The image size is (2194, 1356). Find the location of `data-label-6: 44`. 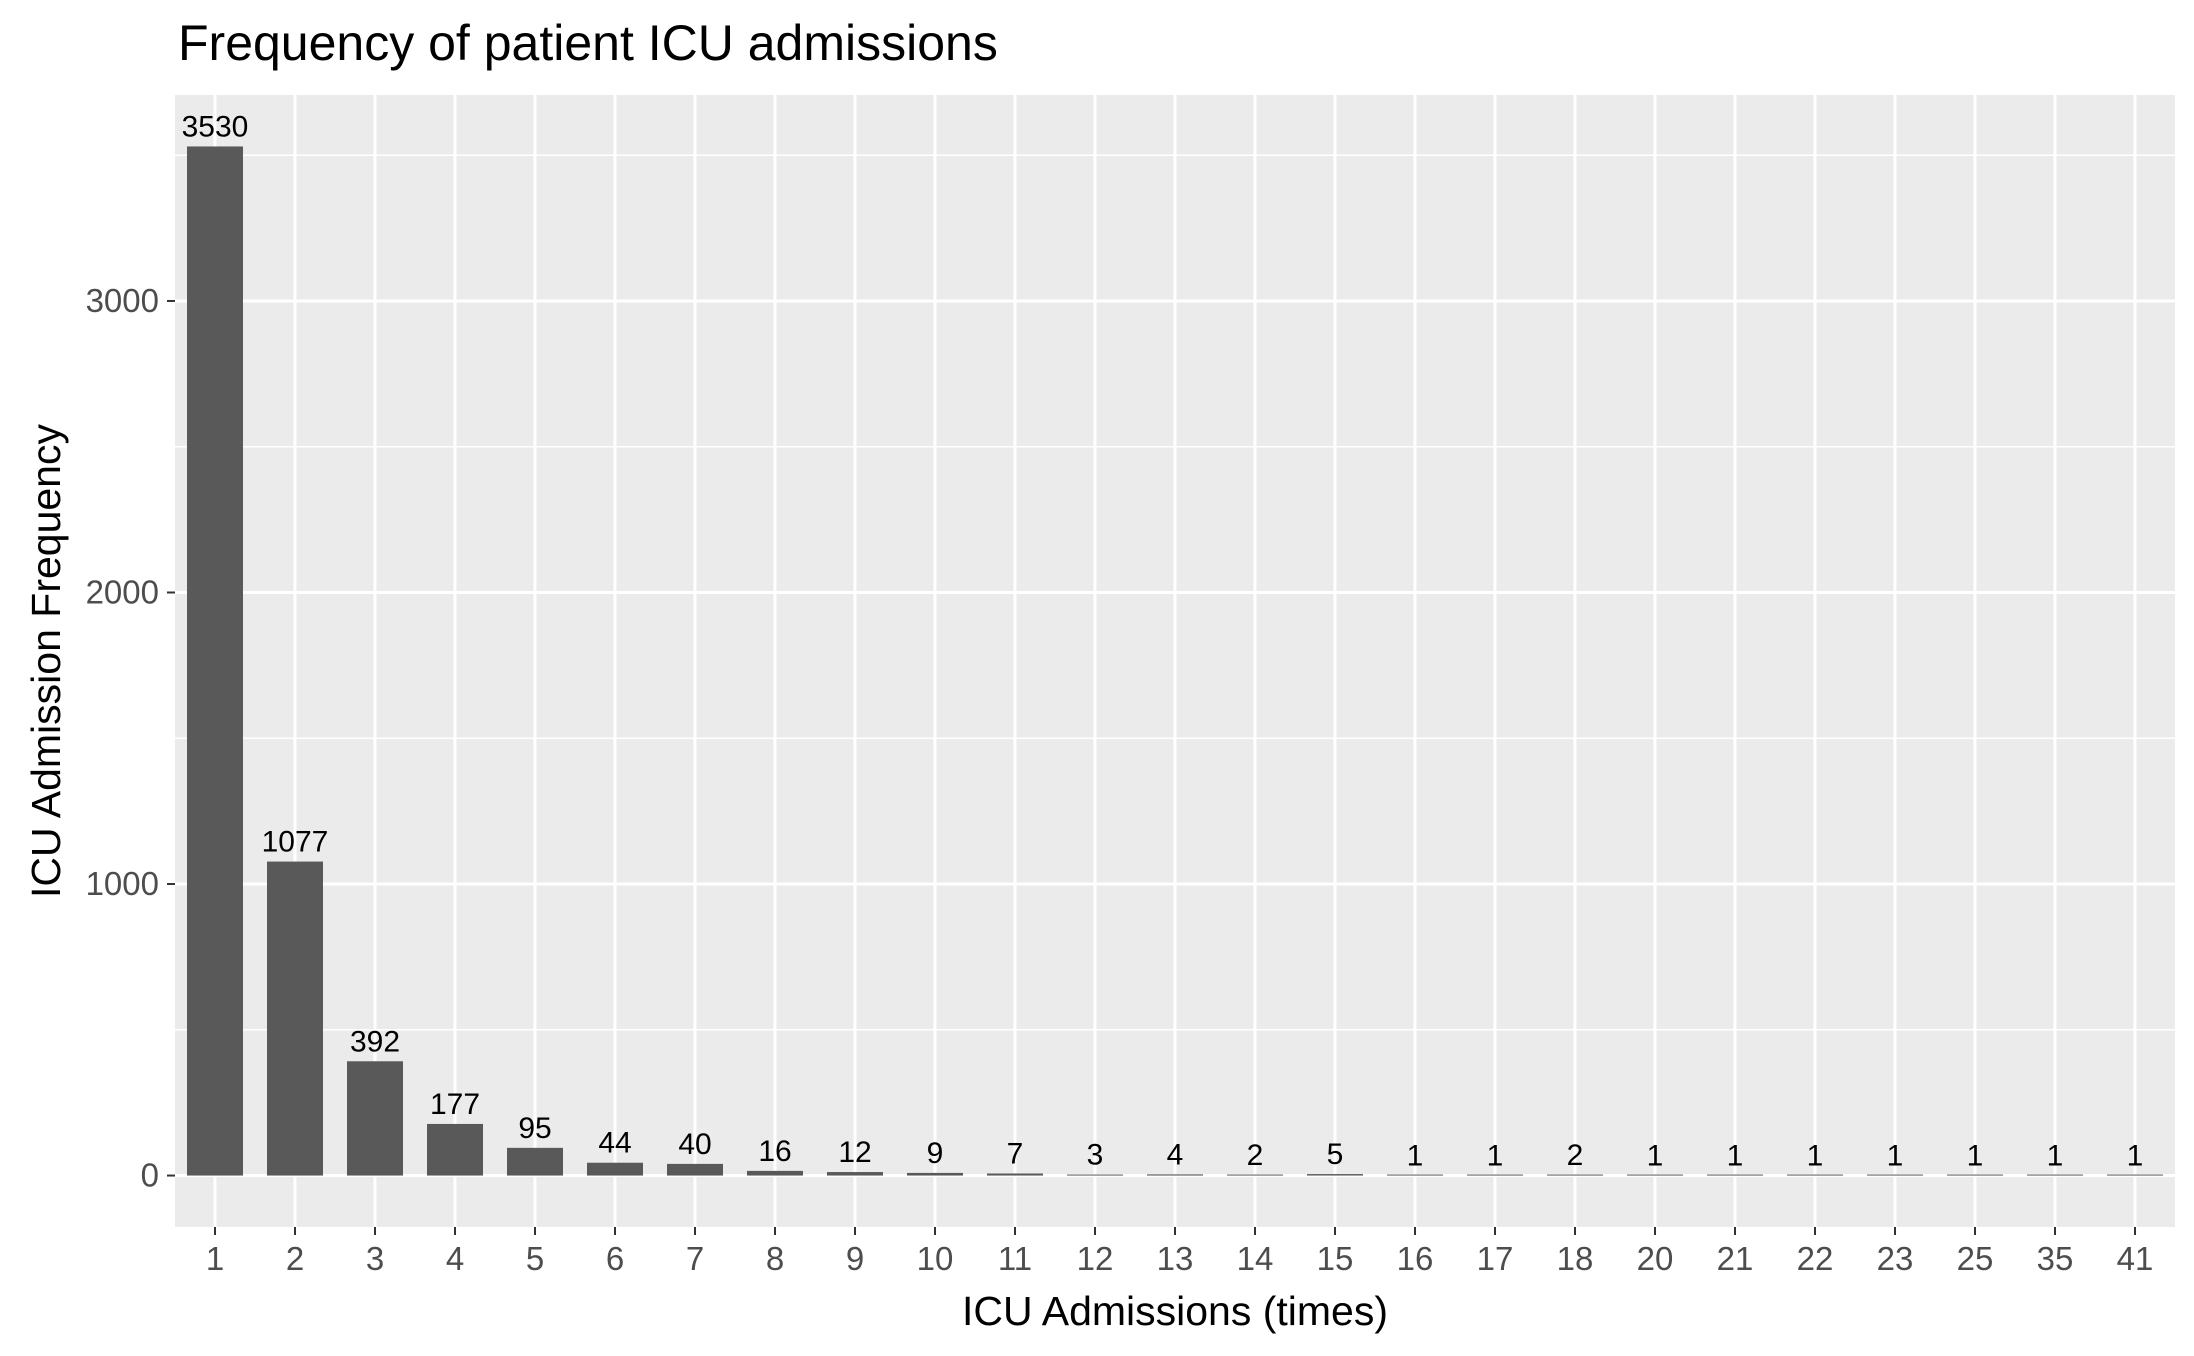

data-label-6: 44 is located at coordinates (614, 1143).